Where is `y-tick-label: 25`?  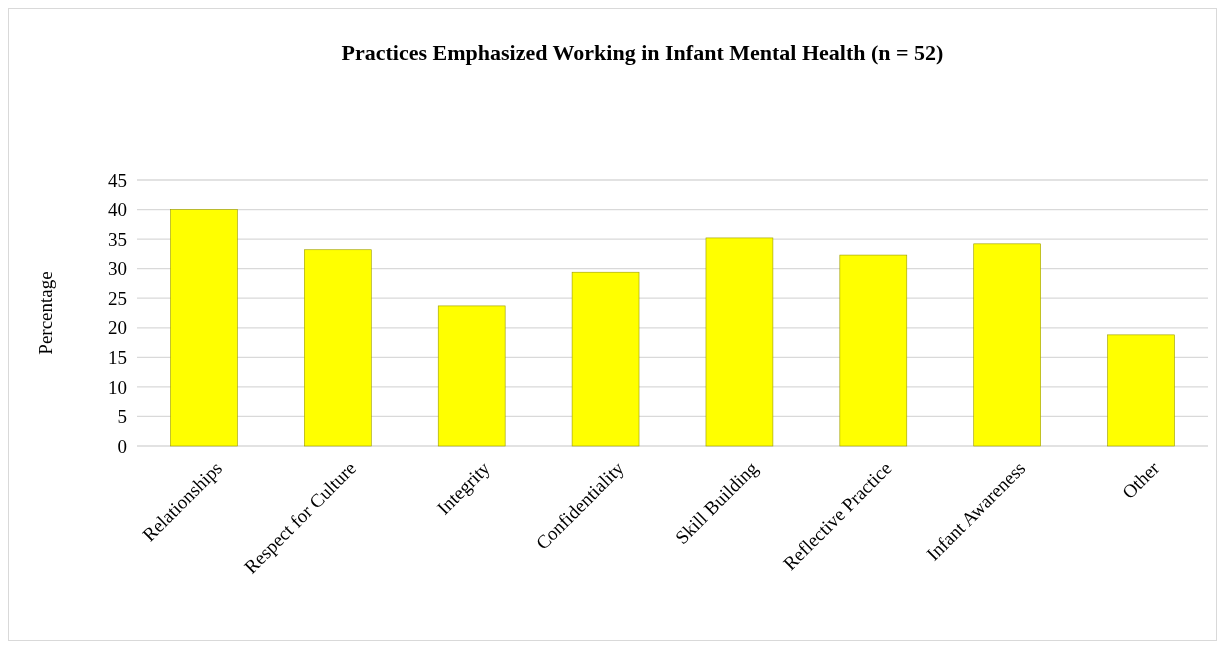 y-tick-label: 25 is located at coordinates (117, 298).